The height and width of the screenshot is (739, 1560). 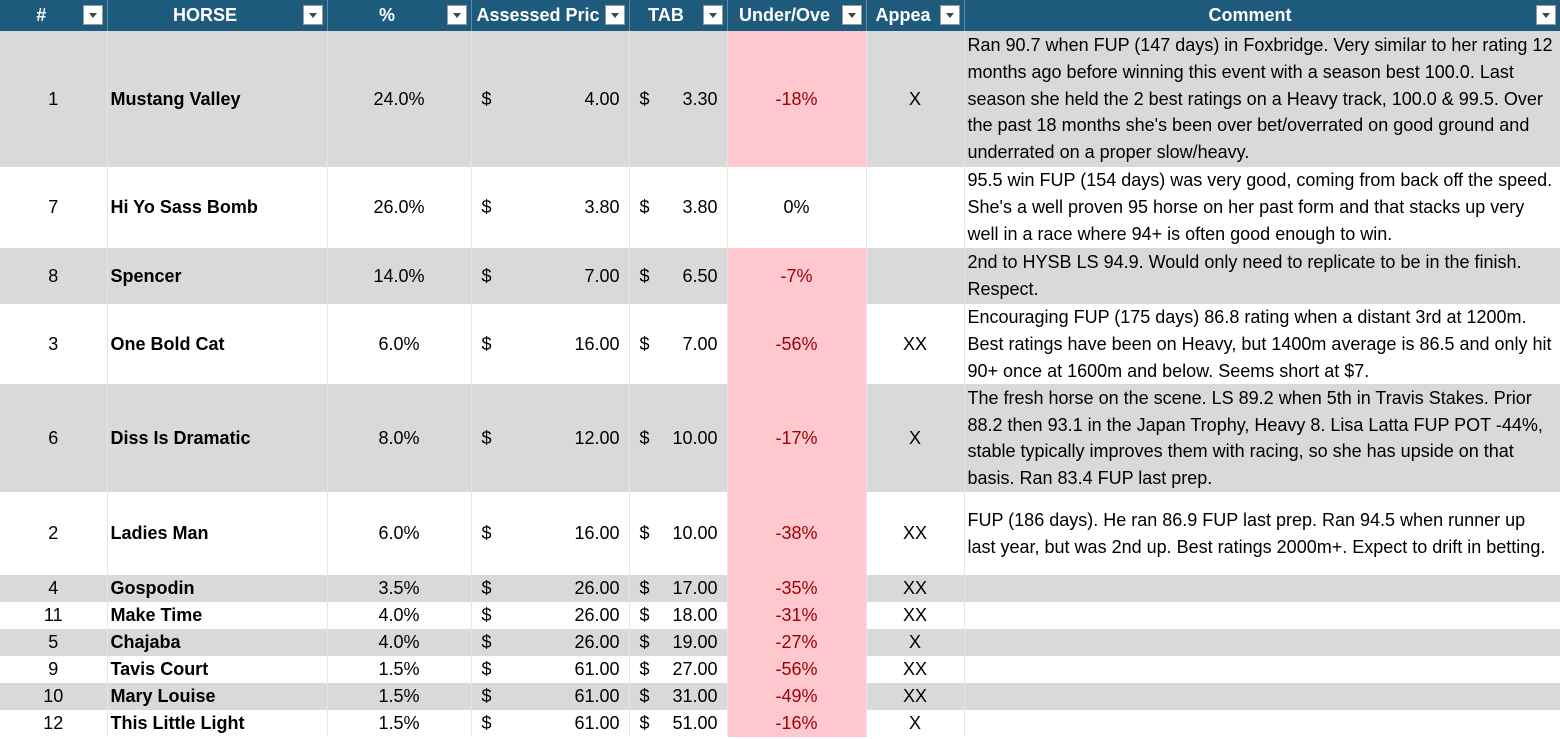 What do you see at coordinates (678, 344) in the screenshot?
I see `tab-price-cell: $7.00` at bounding box center [678, 344].